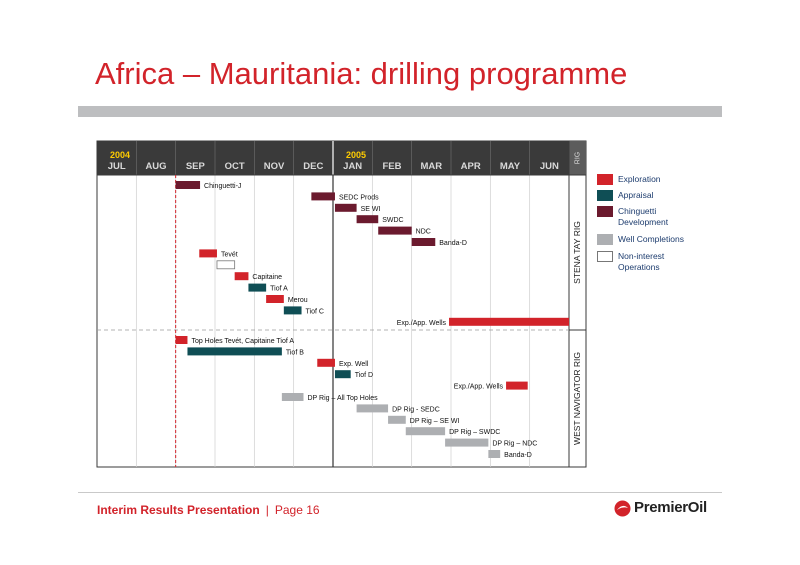  What do you see at coordinates (364, 375) in the screenshot?
I see `gantt-bar-label: Tiof D` at bounding box center [364, 375].